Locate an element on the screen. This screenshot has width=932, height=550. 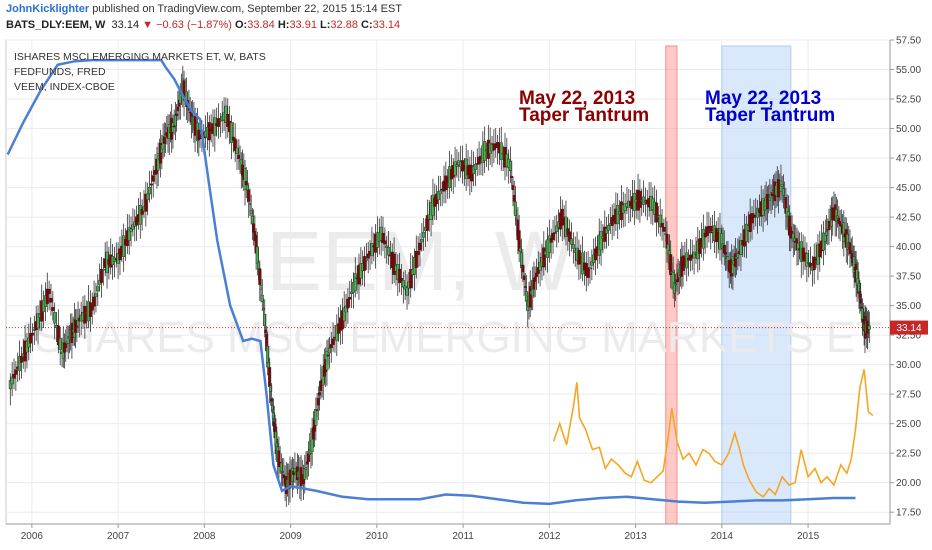
last-price-badge: 33.14 is located at coordinates (909, 327).